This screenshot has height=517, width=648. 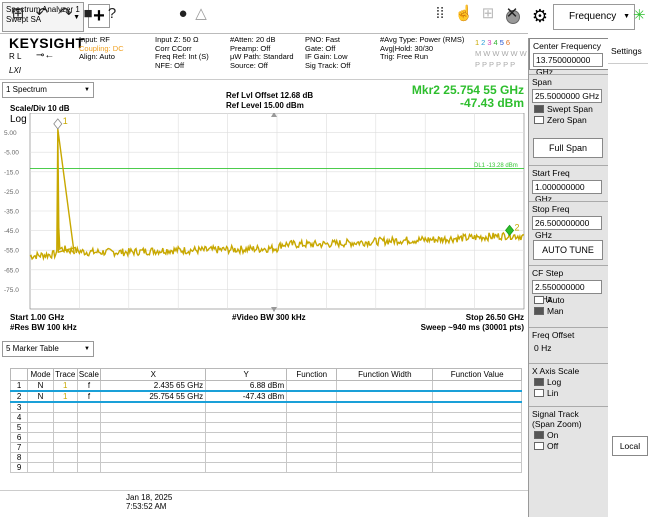 What do you see at coordinates (567, 192) in the screenshot?
I see `start-freq-value: 1.000000000 GHz` at bounding box center [567, 192].